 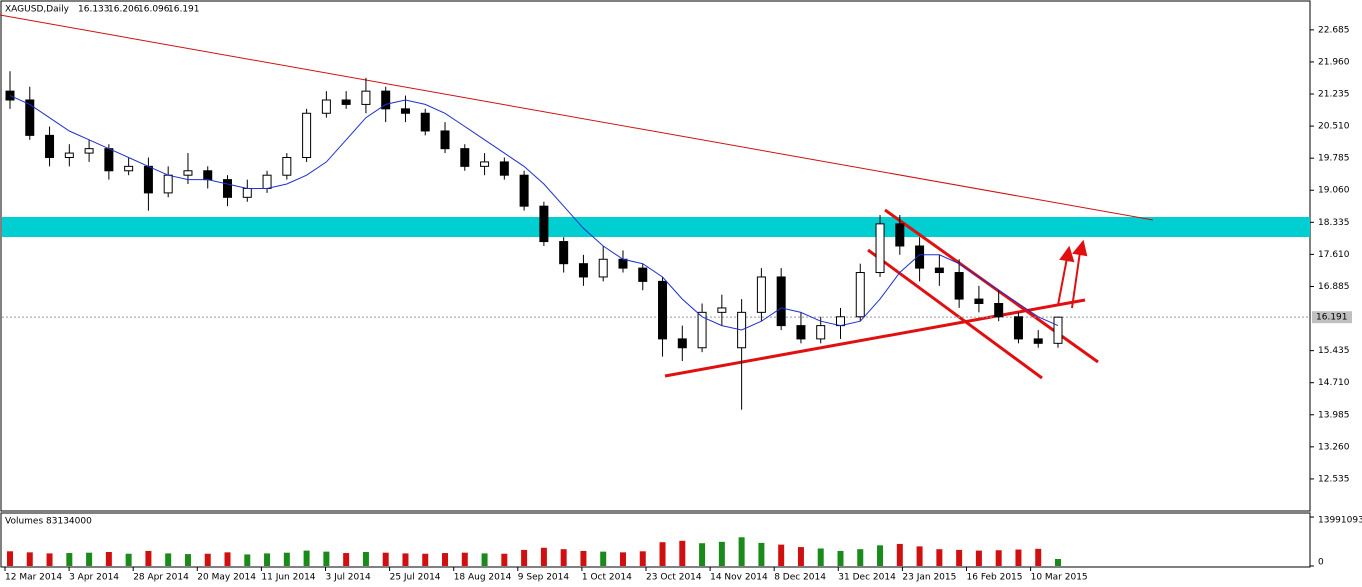 I want to click on ohlc-close: 16.191, so click(x=184, y=10).